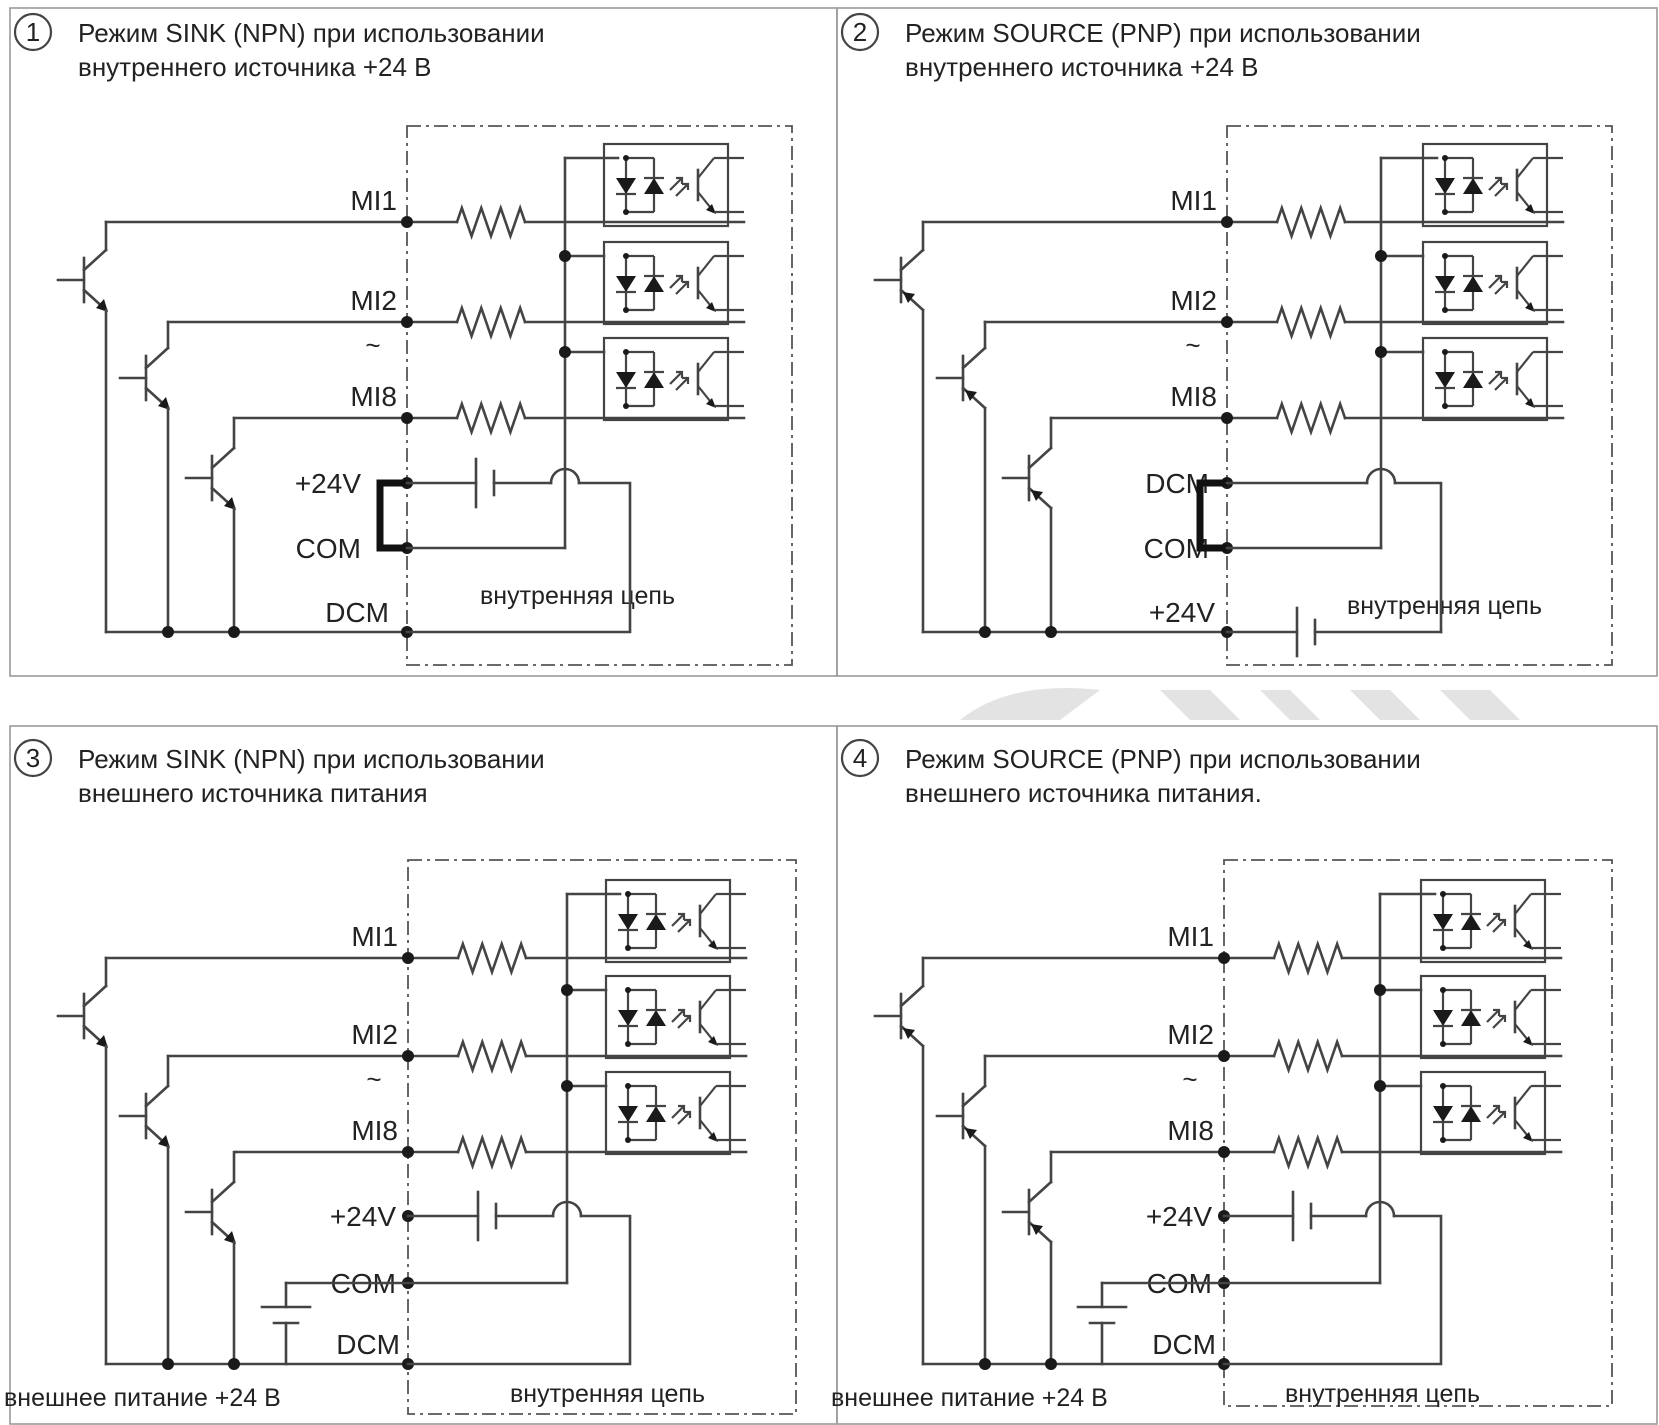  What do you see at coordinates (1418, 557) in the screenshot?
I see `dcm-wire` at bounding box center [1418, 557].